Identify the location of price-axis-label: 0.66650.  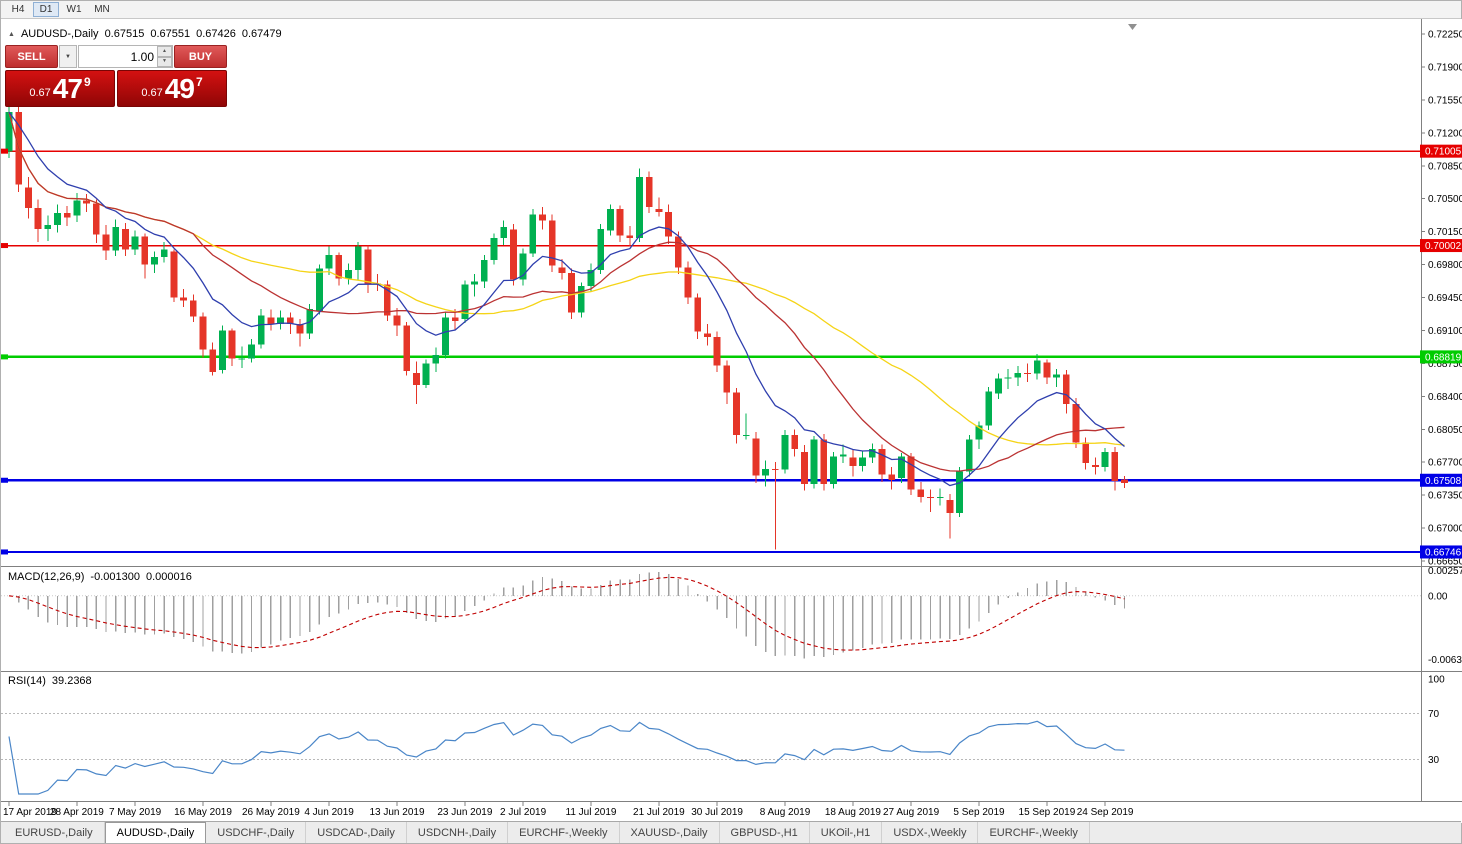
(1445, 562).